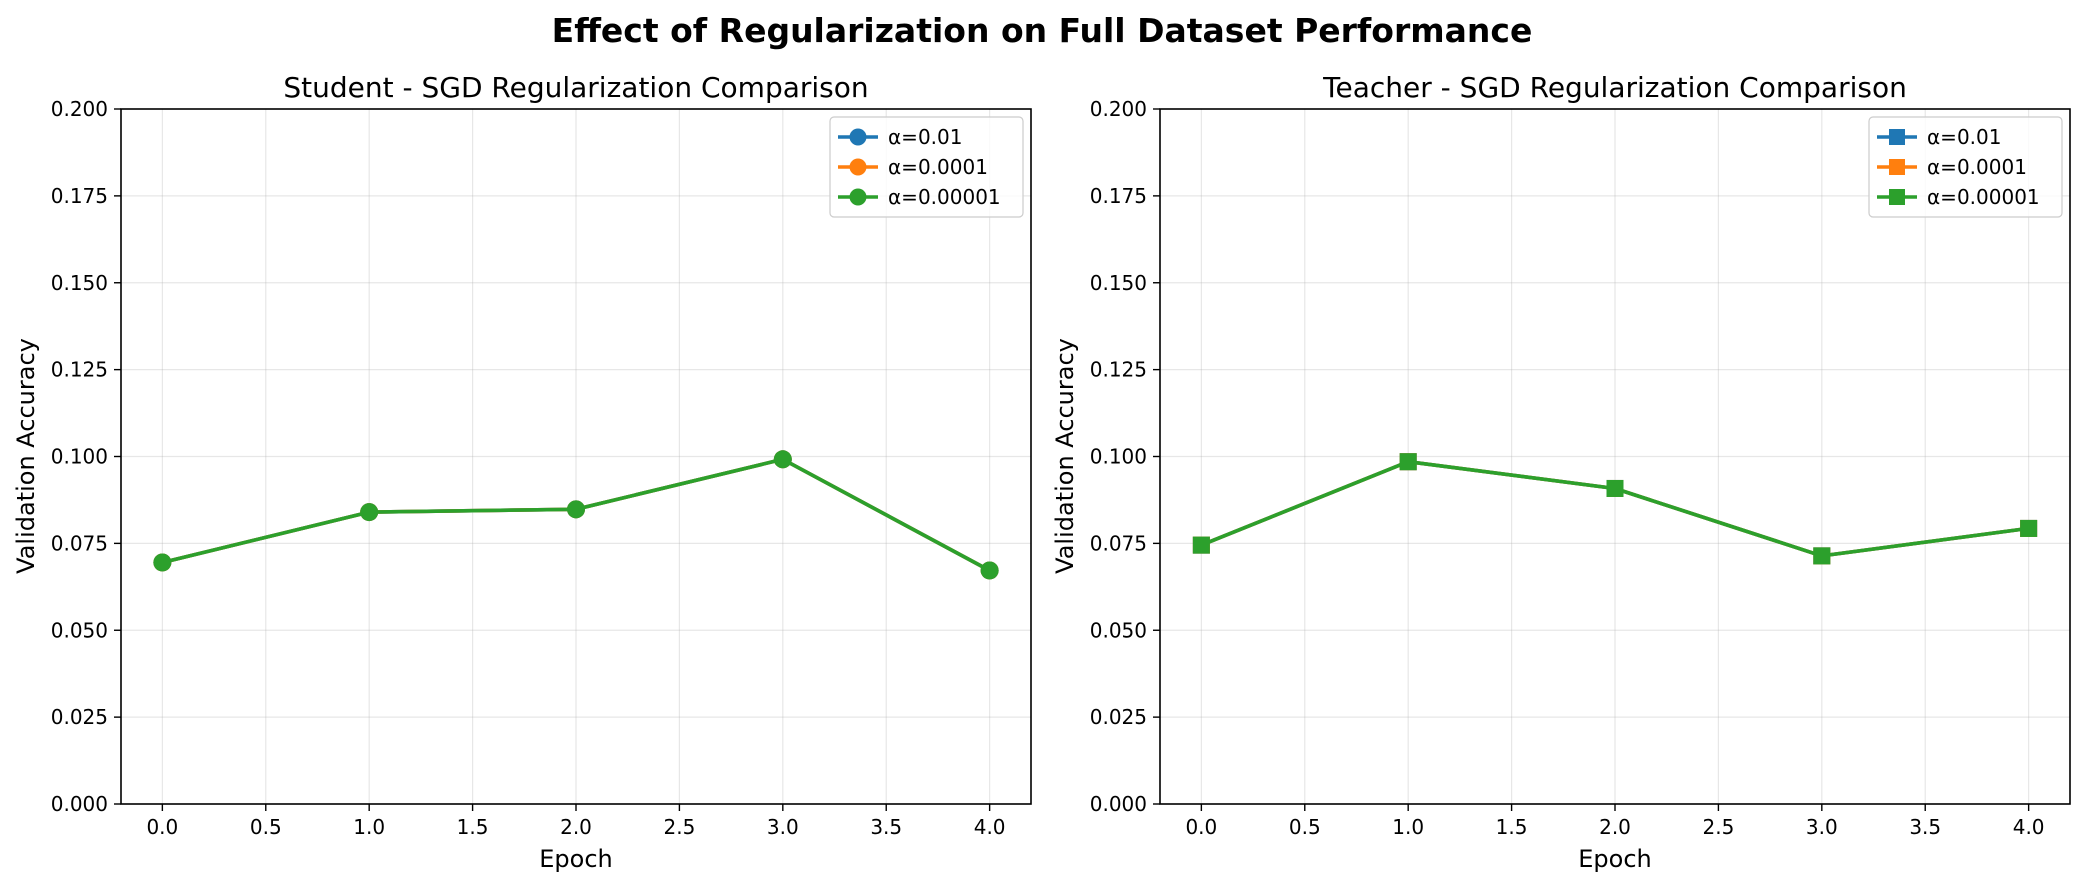  Describe the element at coordinates (1118, 109) in the screenshot. I see `teacher-y-tick-label: 0.200` at that location.